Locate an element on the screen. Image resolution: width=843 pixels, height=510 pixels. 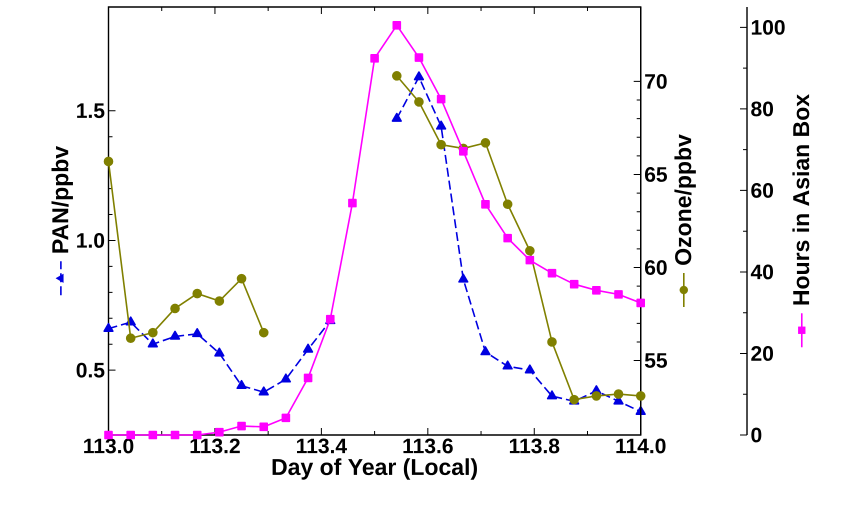
y3-tick-label: 40 is located at coordinates (762, 272).